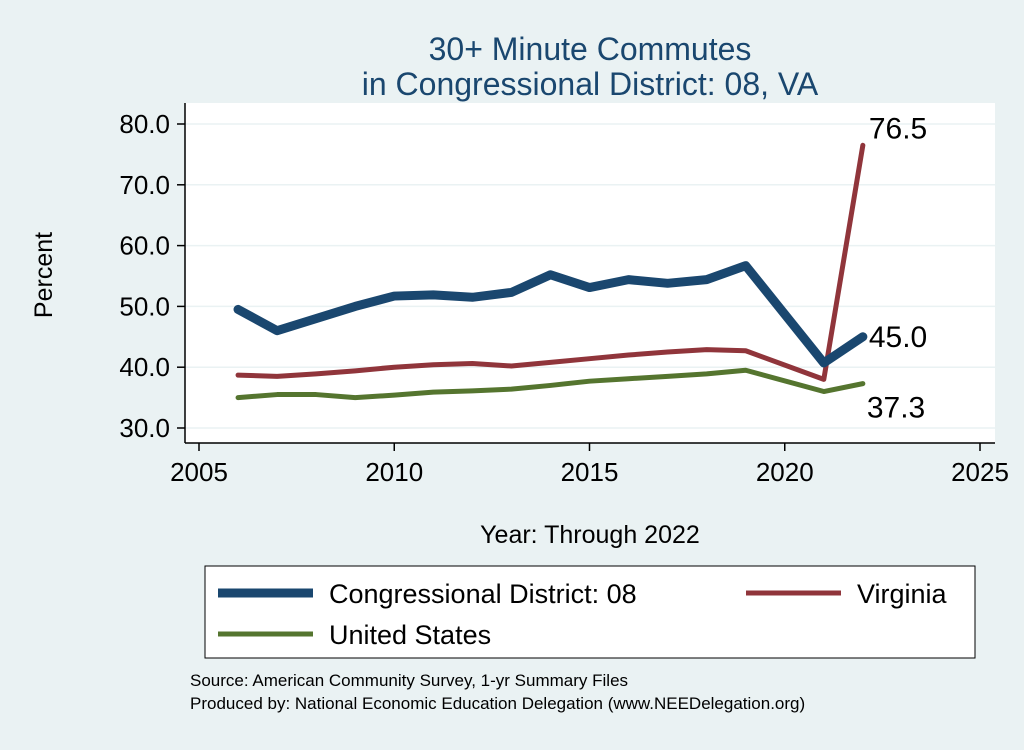 The width and height of the screenshot is (1024, 750). Describe the element at coordinates (44, 275) in the screenshot. I see `y-axis-title: Percent` at that location.